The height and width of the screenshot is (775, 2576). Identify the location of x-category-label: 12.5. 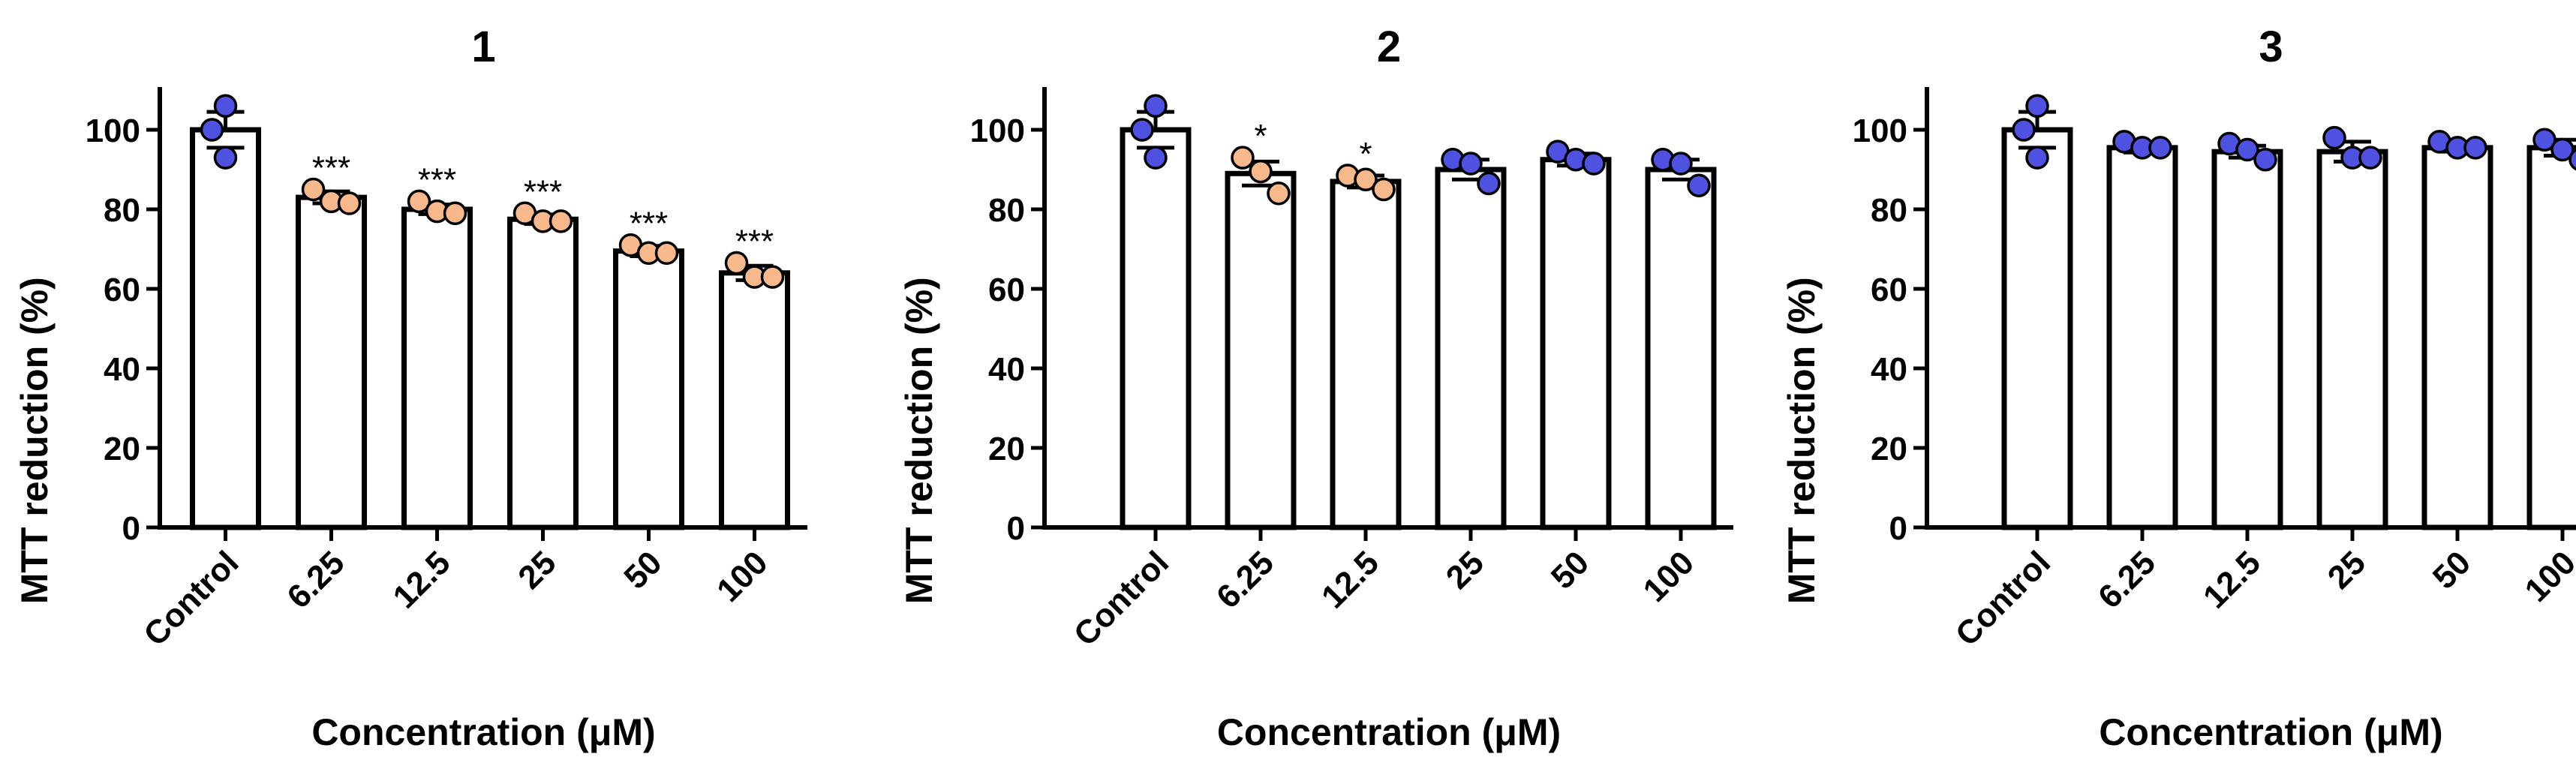
(2232, 580).